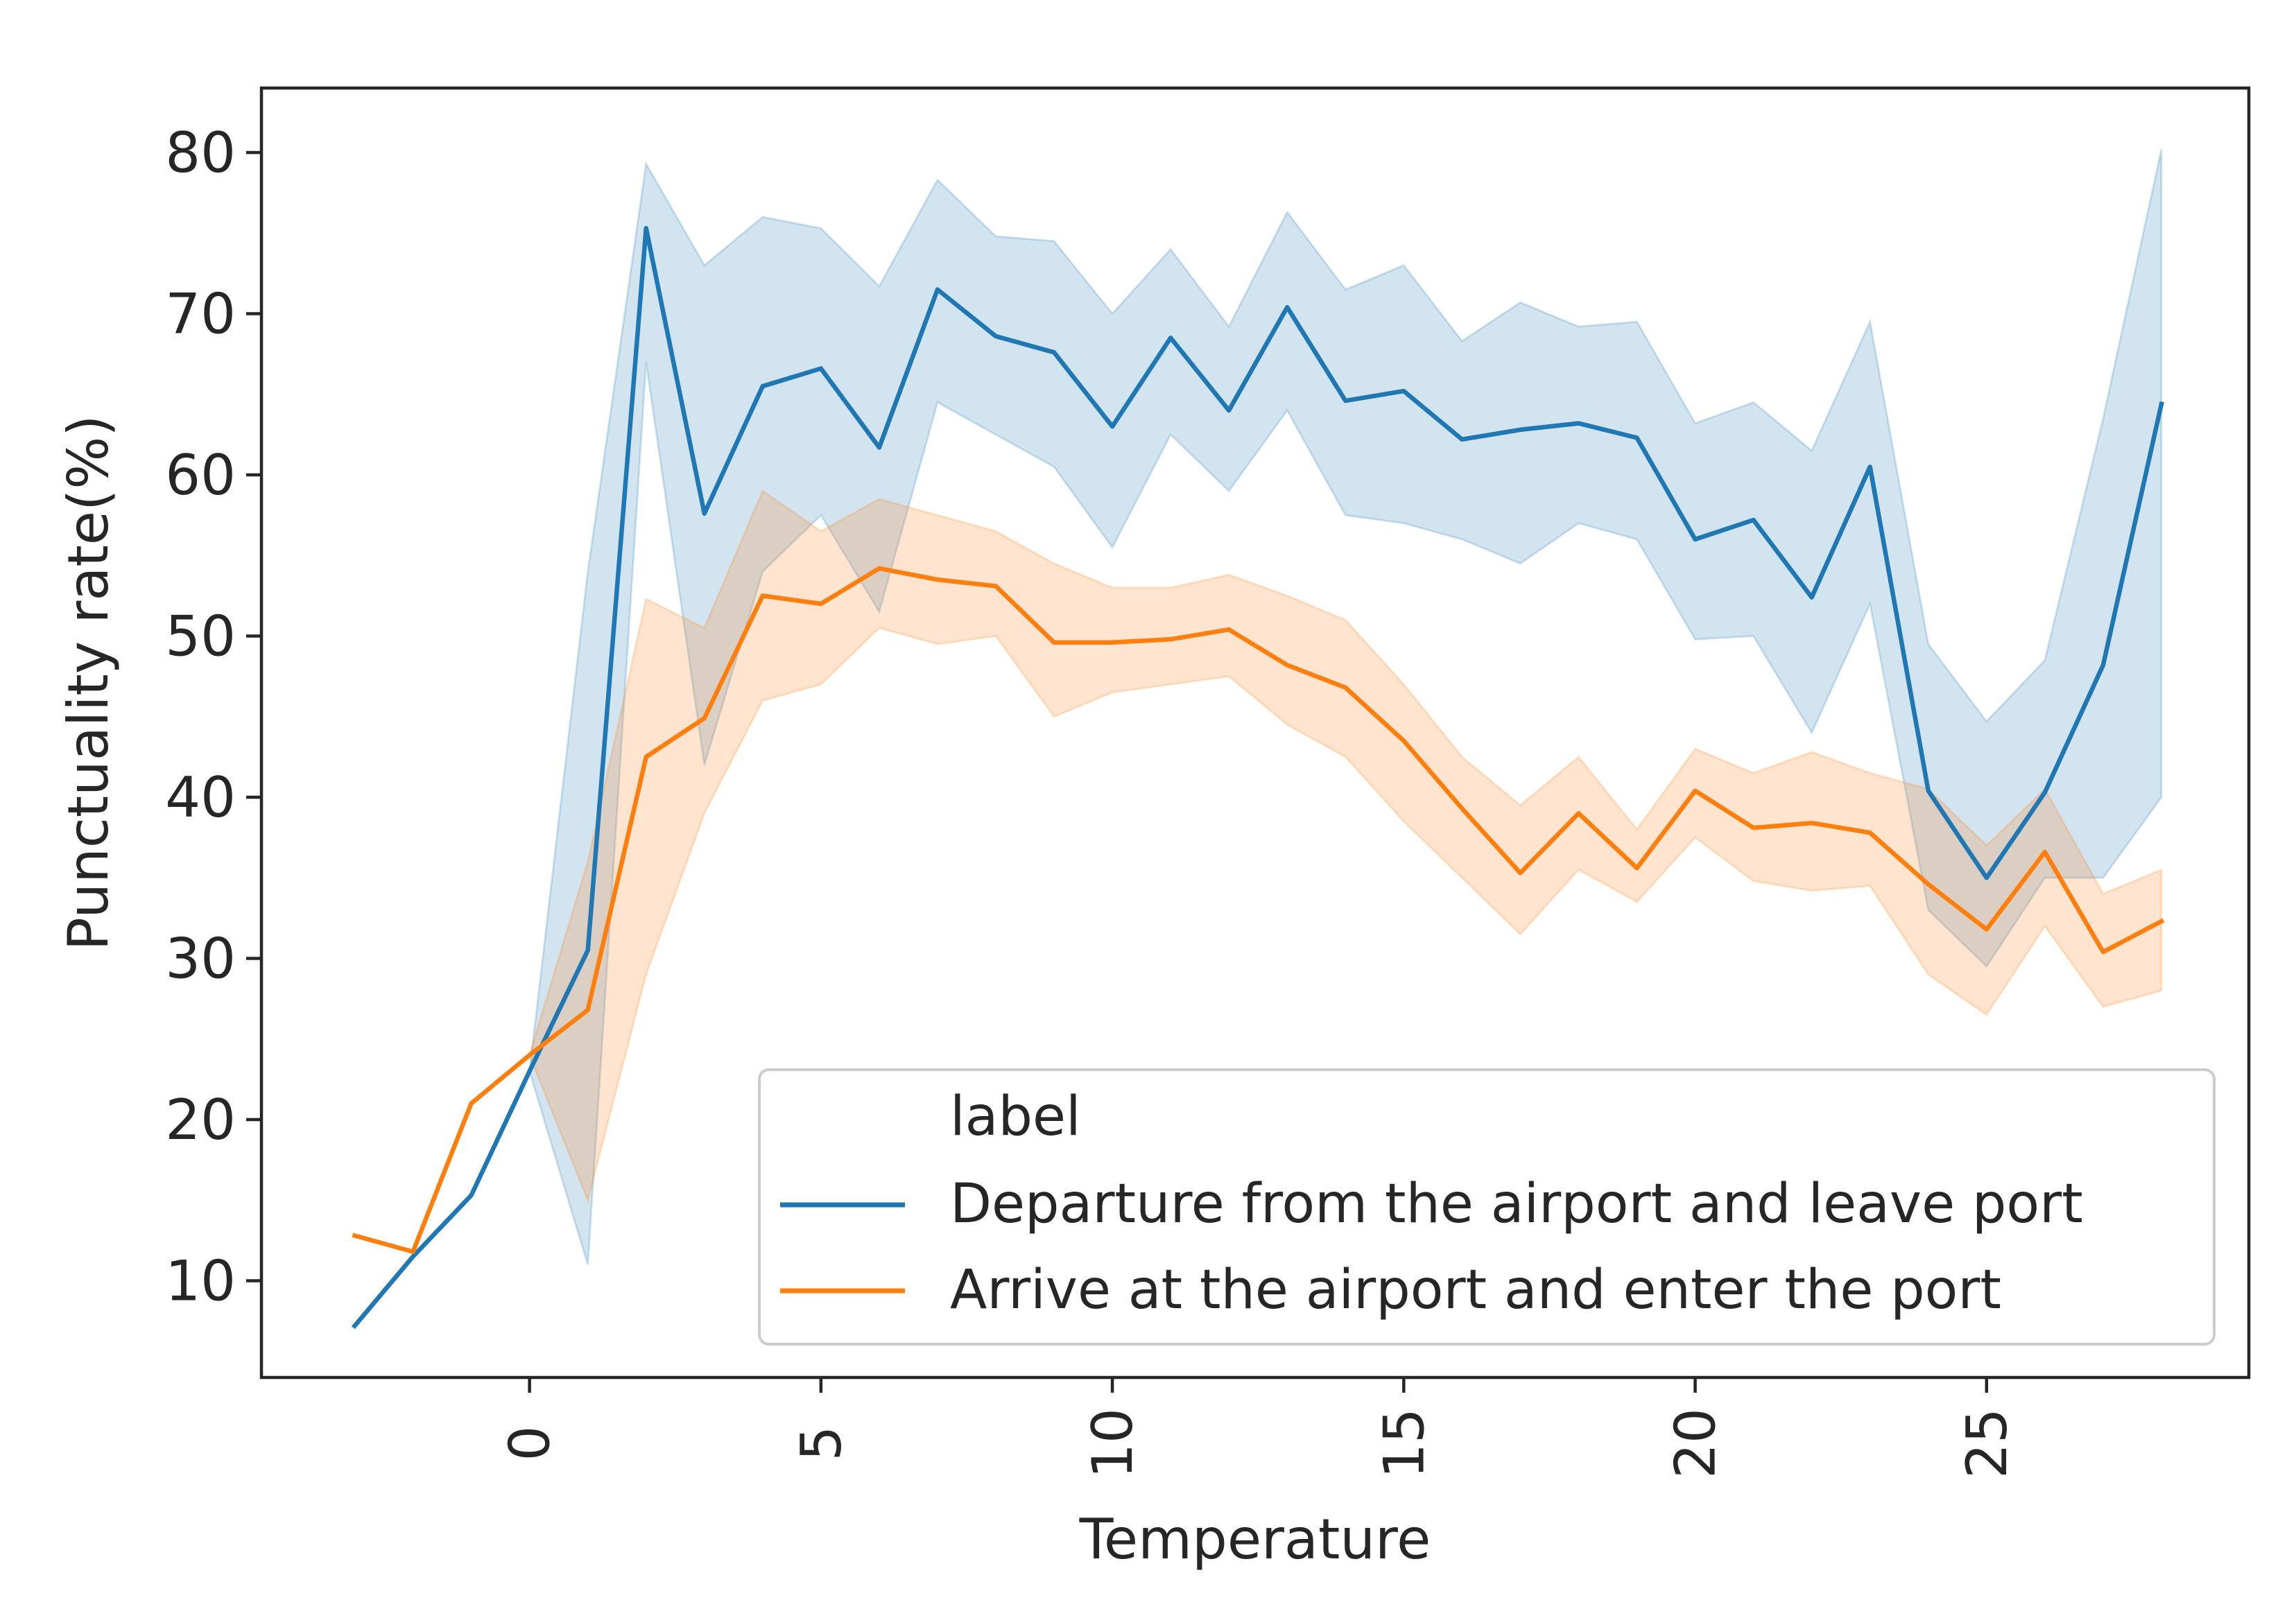  Describe the element at coordinates (1987, 1444) in the screenshot. I see `x-tick-label: 25` at that location.